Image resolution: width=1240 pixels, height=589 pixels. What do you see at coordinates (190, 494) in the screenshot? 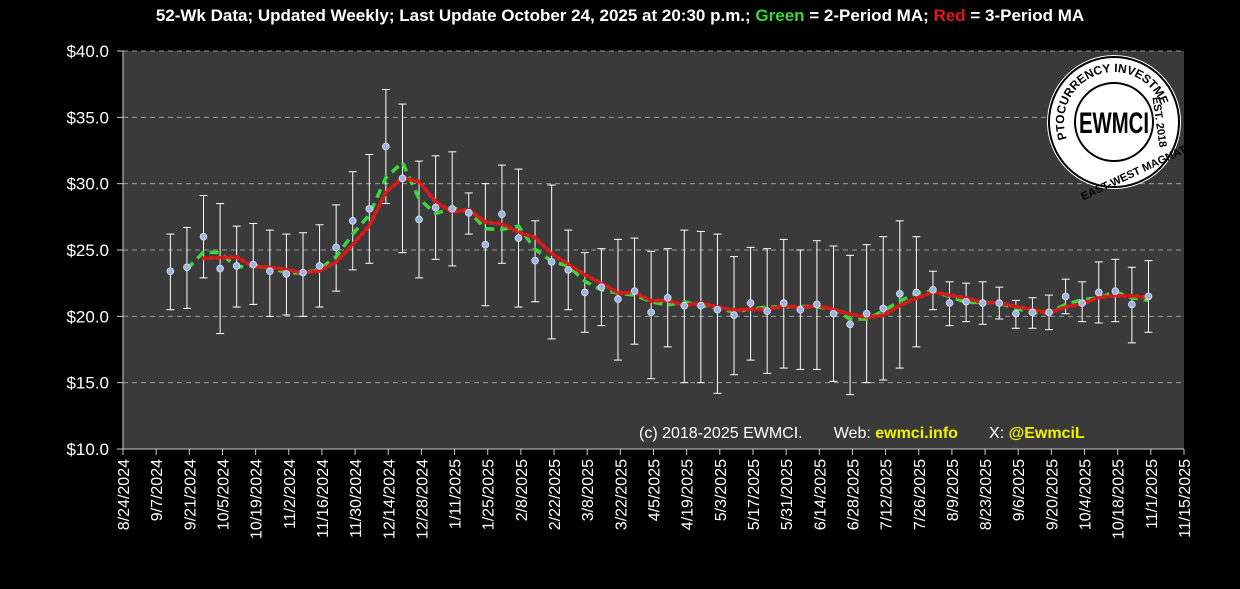
I see `x-tick-label: 9/21/2024` at bounding box center [190, 494].